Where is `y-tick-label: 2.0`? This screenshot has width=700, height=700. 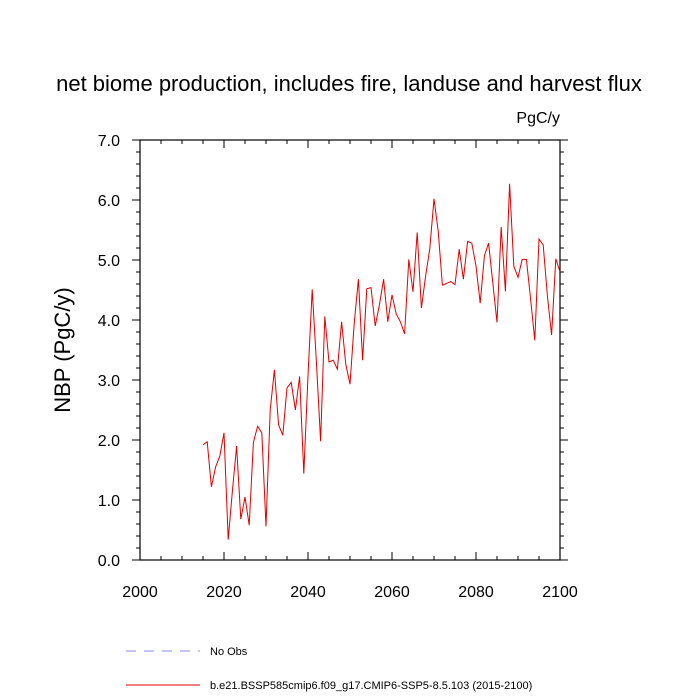 y-tick-label: 2.0 is located at coordinates (109, 441).